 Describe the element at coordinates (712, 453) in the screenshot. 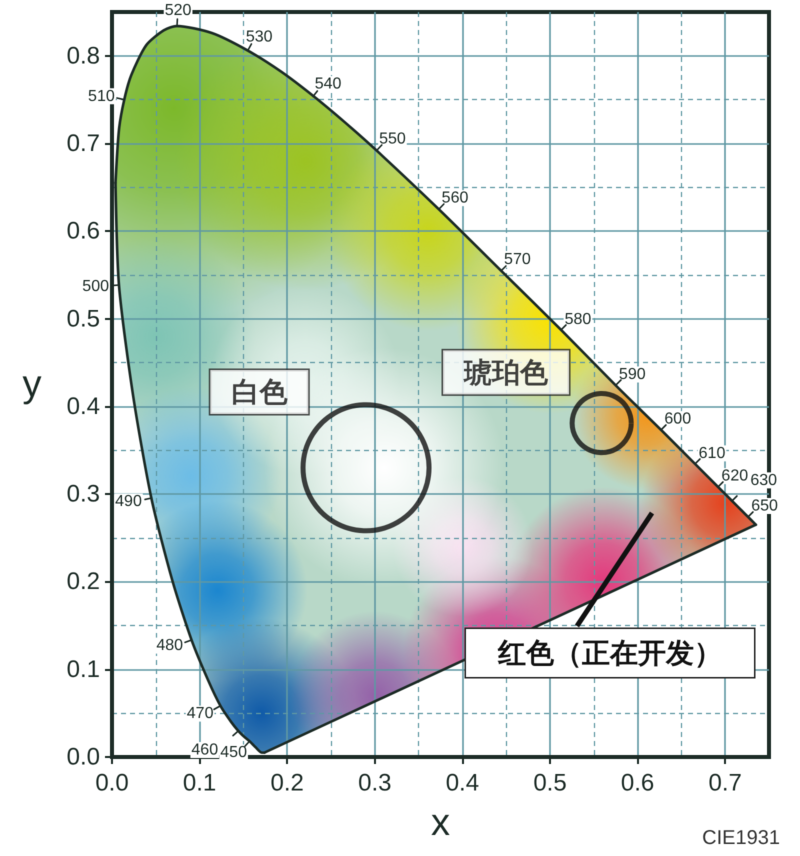

I see `annotation: 610` at that location.